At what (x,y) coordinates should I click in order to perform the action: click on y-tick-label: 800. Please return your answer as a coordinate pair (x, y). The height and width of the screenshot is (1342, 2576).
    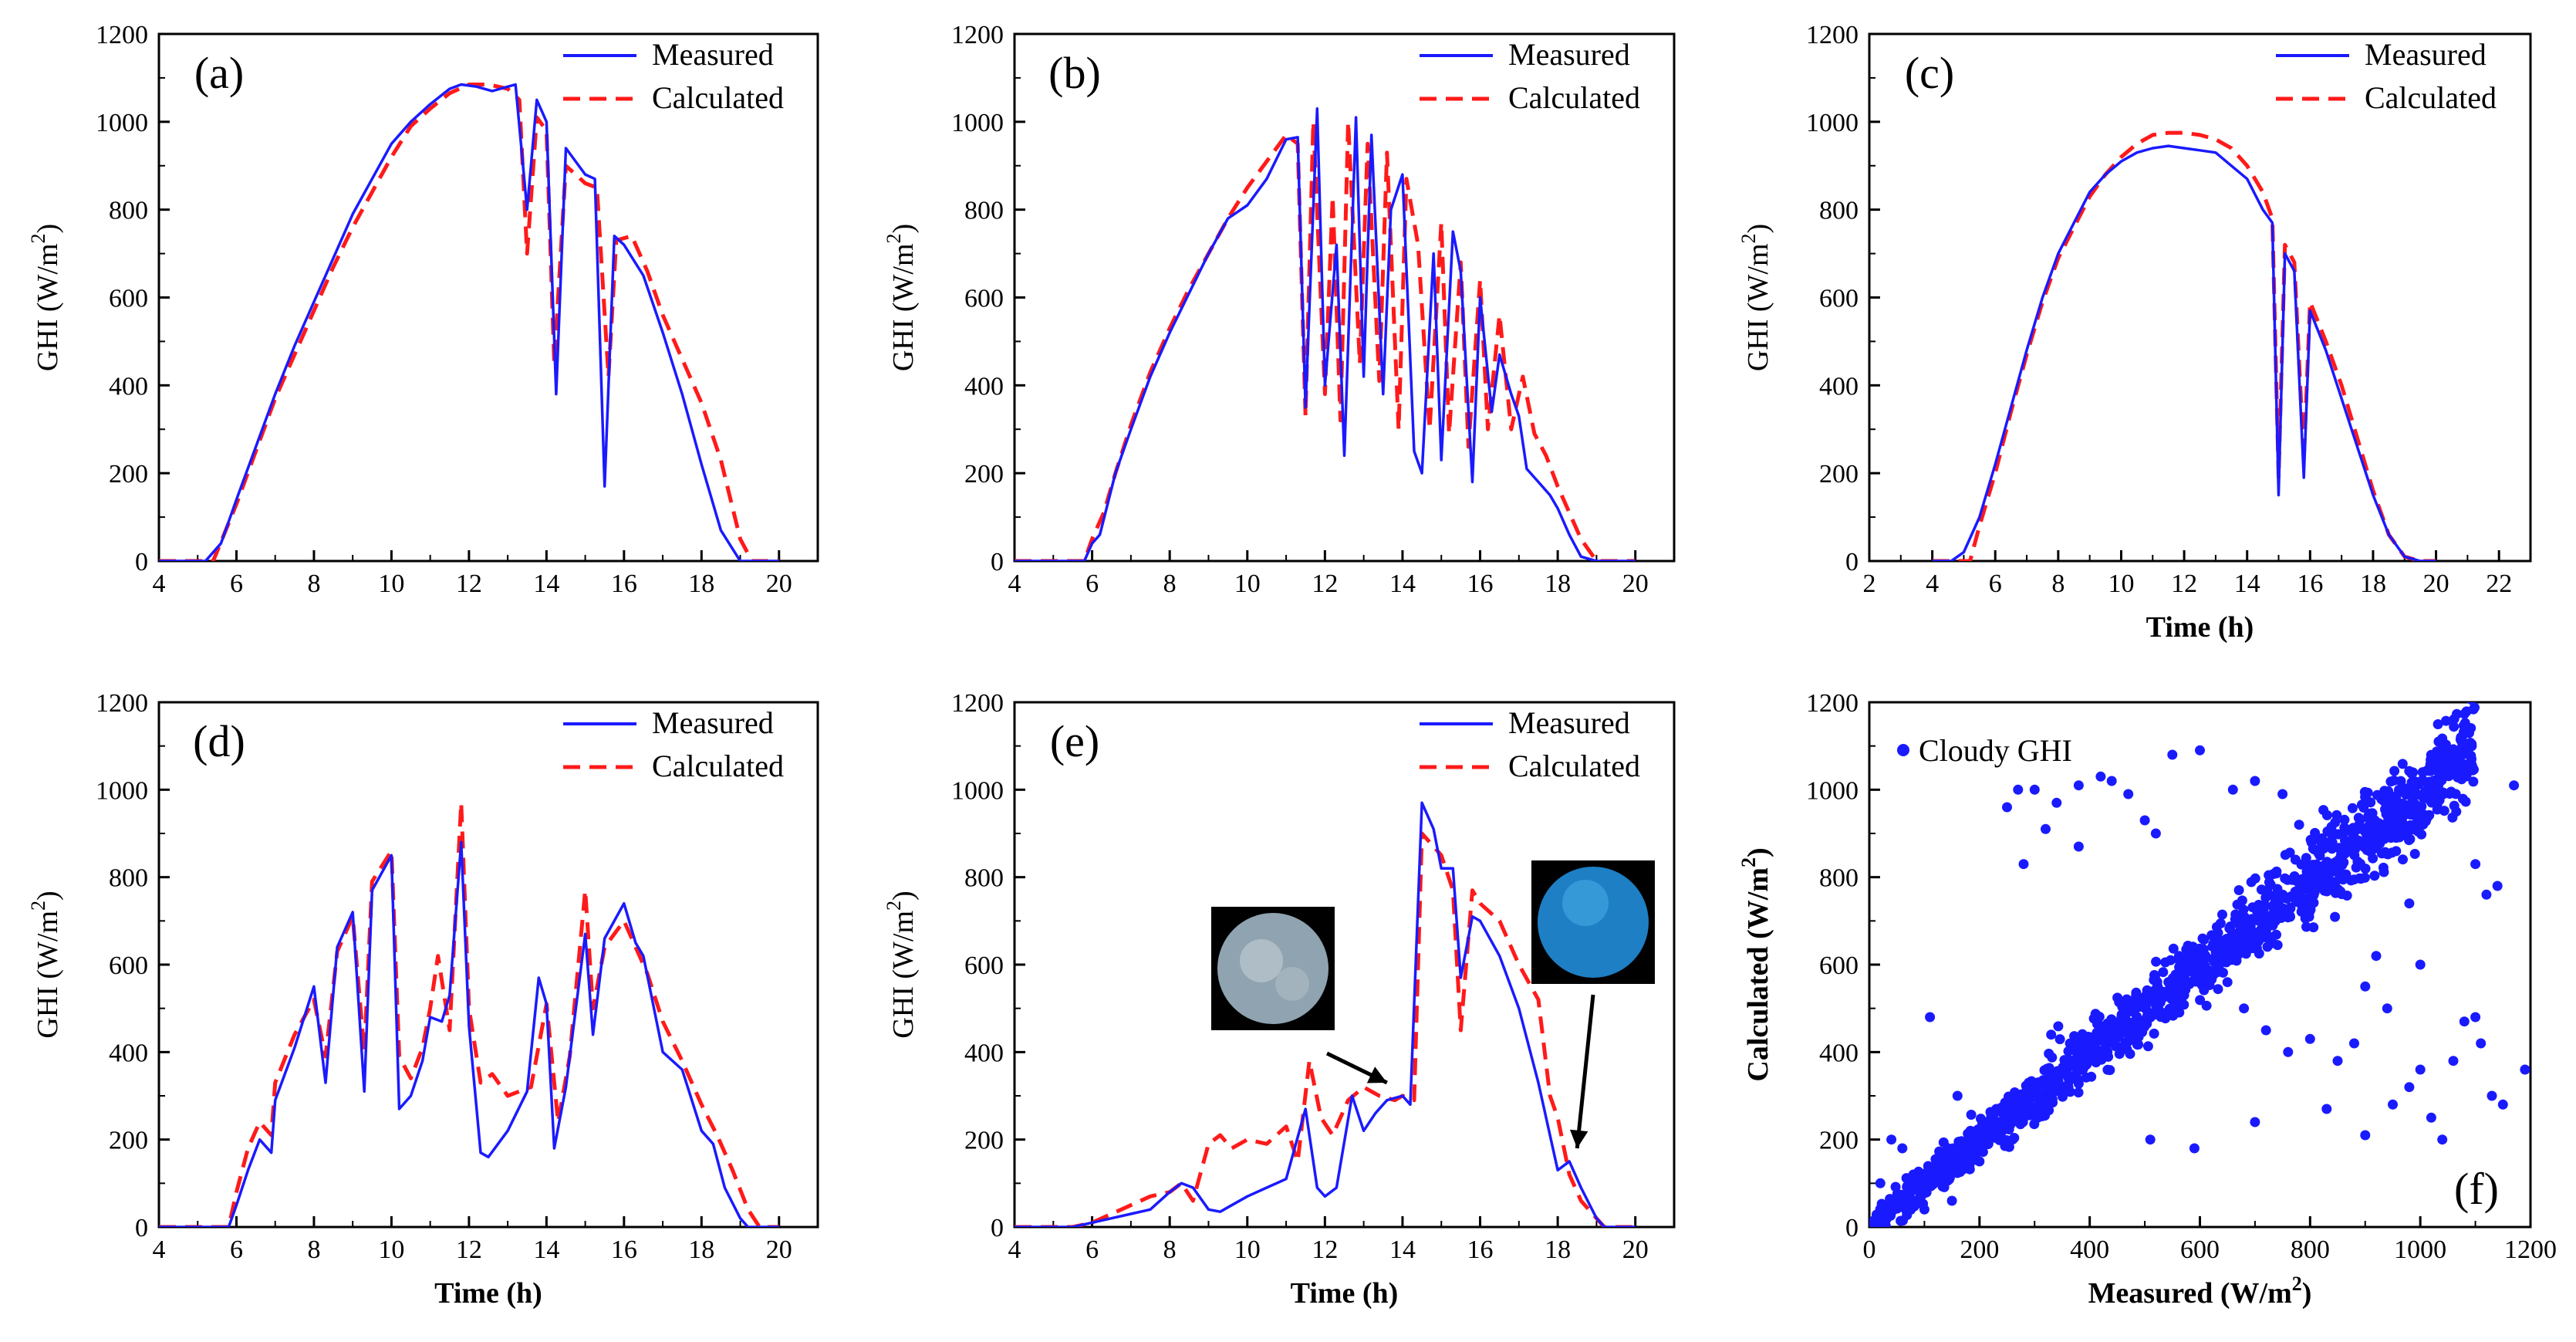
    Looking at the image, I should click on (984, 879).